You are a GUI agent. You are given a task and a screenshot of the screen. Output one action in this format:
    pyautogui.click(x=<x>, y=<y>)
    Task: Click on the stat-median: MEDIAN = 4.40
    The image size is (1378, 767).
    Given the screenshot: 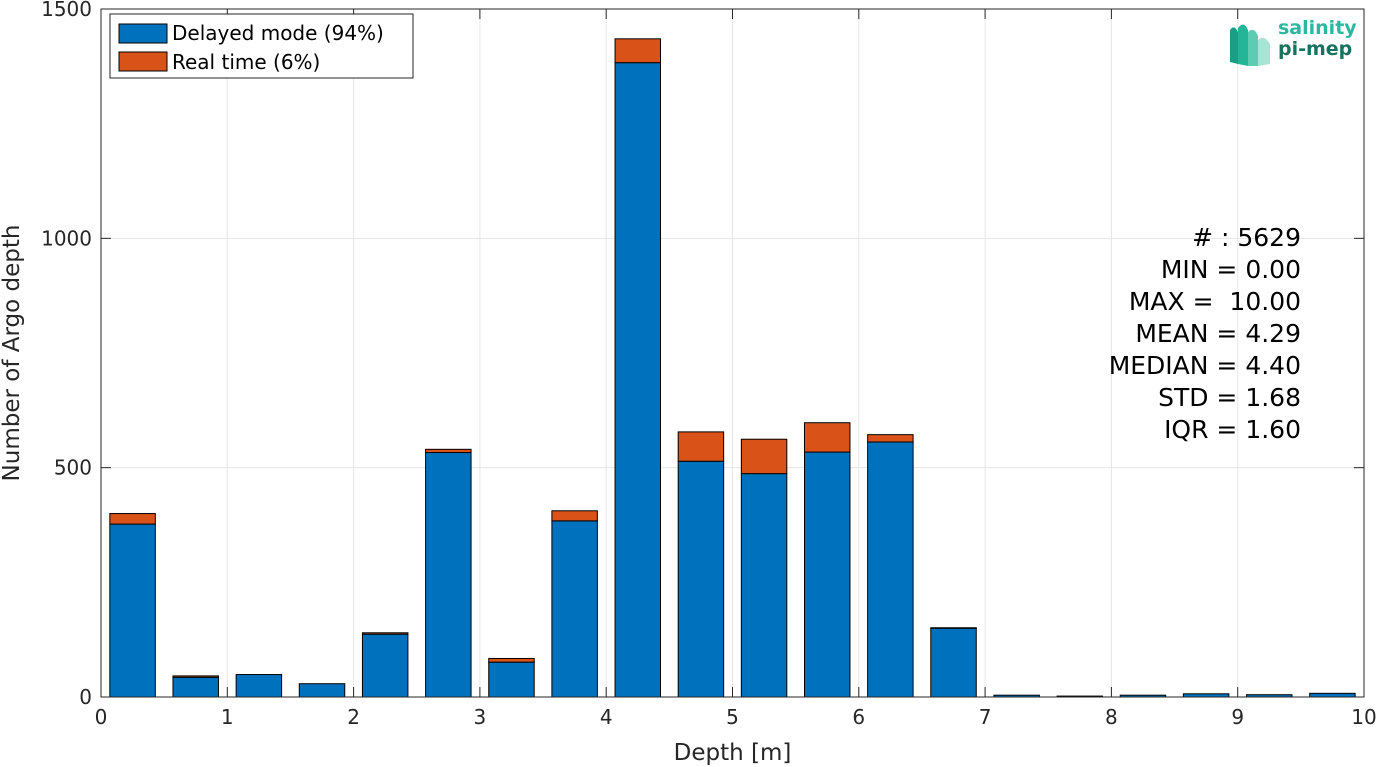 What is the action you would take?
    pyautogui.click(x=1204, y=365)
    